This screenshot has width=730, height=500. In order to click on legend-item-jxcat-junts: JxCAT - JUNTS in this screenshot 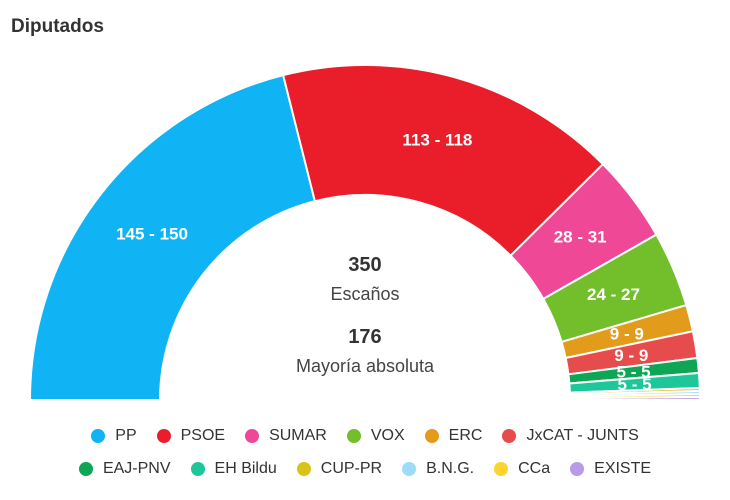, I will do `click(570, 436)`.